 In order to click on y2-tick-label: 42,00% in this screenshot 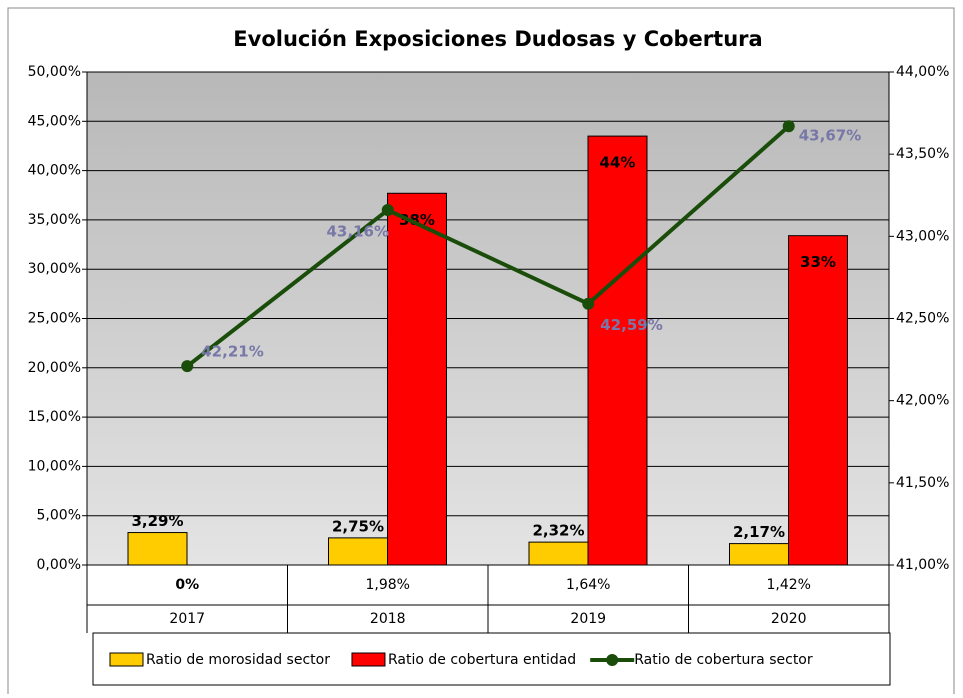, I will do `click(922, 401)`.